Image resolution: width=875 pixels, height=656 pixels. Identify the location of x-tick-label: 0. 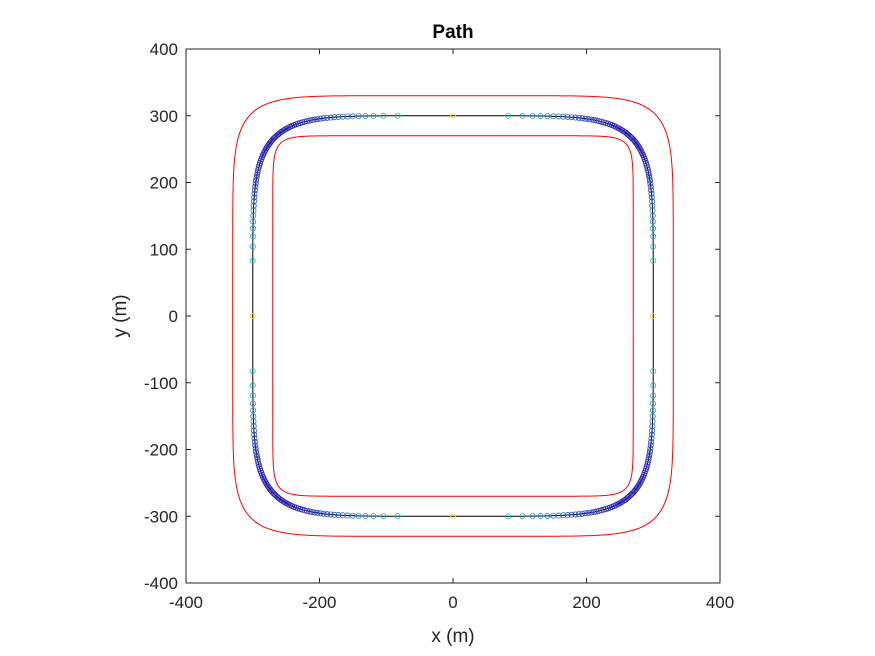
(452, 602).